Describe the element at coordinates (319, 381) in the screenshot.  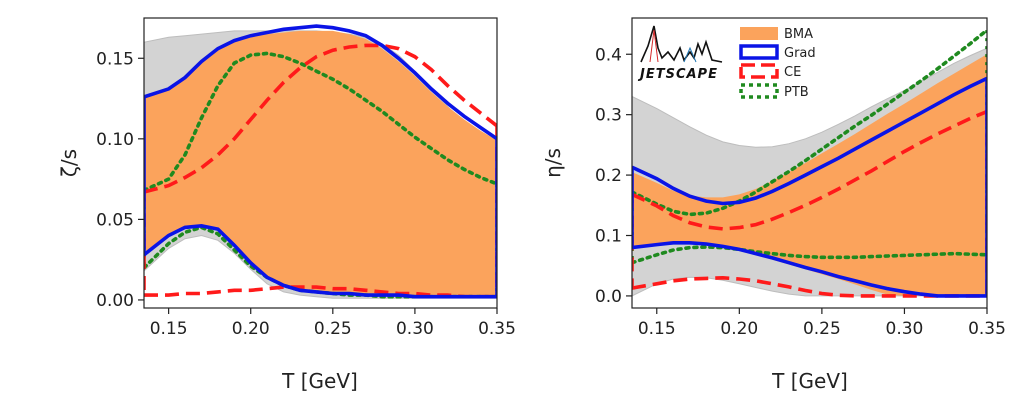
I see `left-x-axis-label: T [GeV]` at that location.